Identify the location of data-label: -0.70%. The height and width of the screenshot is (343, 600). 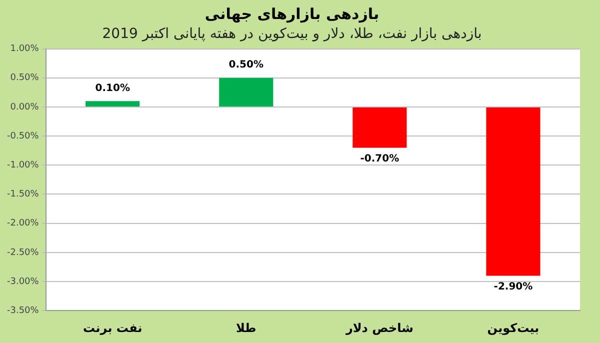
(380, 158).